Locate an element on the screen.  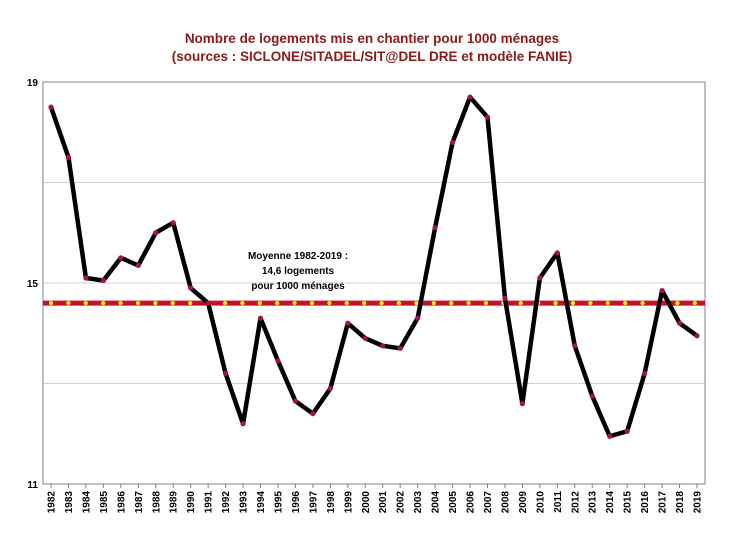
y-tick-label: 15 is located at coordinates (33, 284).